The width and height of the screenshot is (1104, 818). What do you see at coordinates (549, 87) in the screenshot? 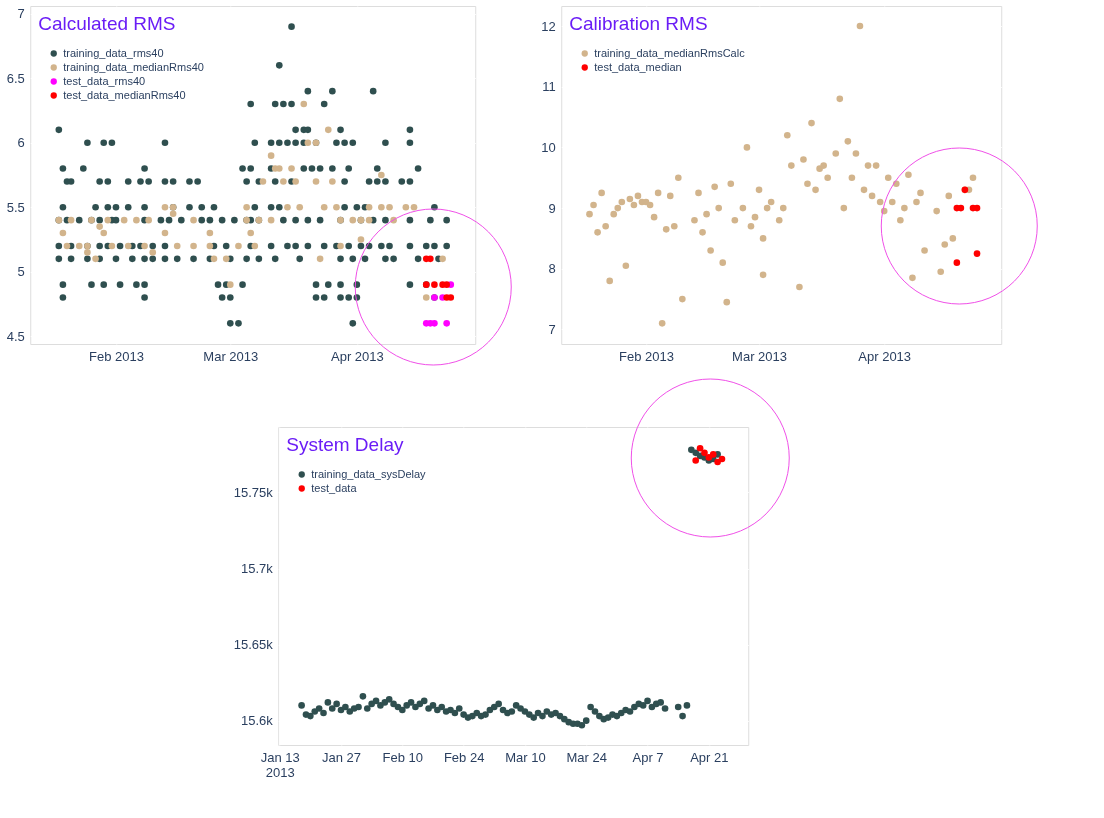
I see `y-tick-label: 11` at bounding box center [549, 87].